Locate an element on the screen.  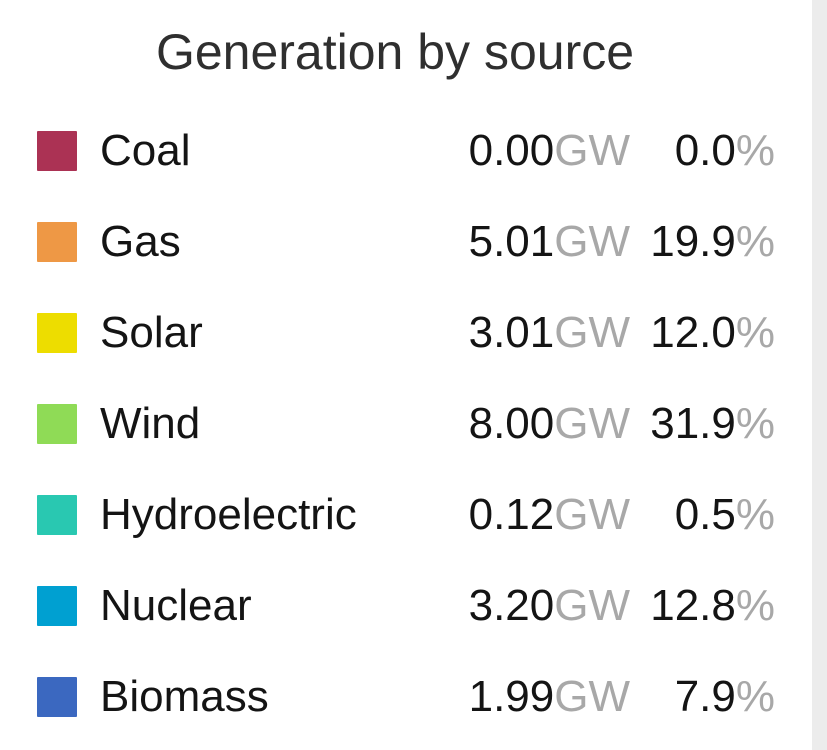
scrollbar-track is located at coordinates (819, 375).